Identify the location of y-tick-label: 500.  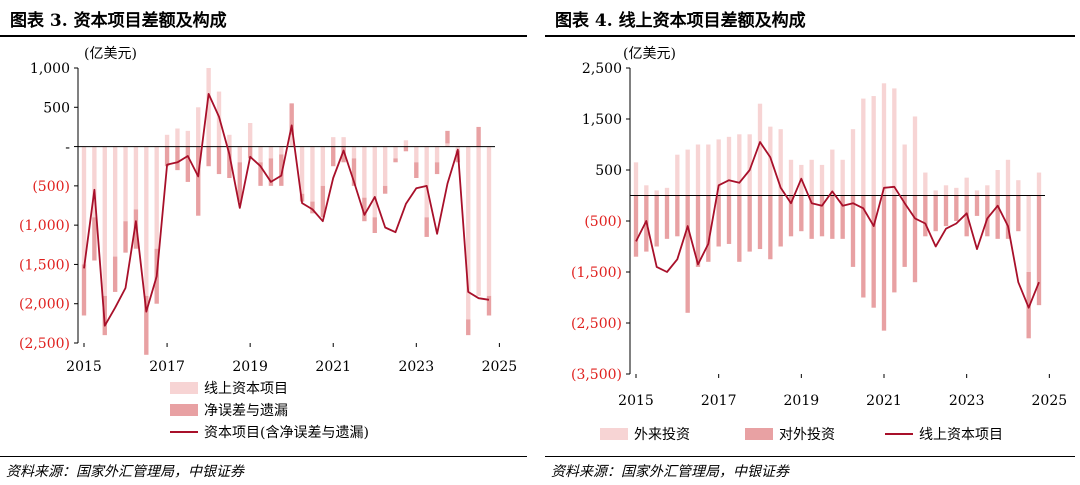
(608, 171).